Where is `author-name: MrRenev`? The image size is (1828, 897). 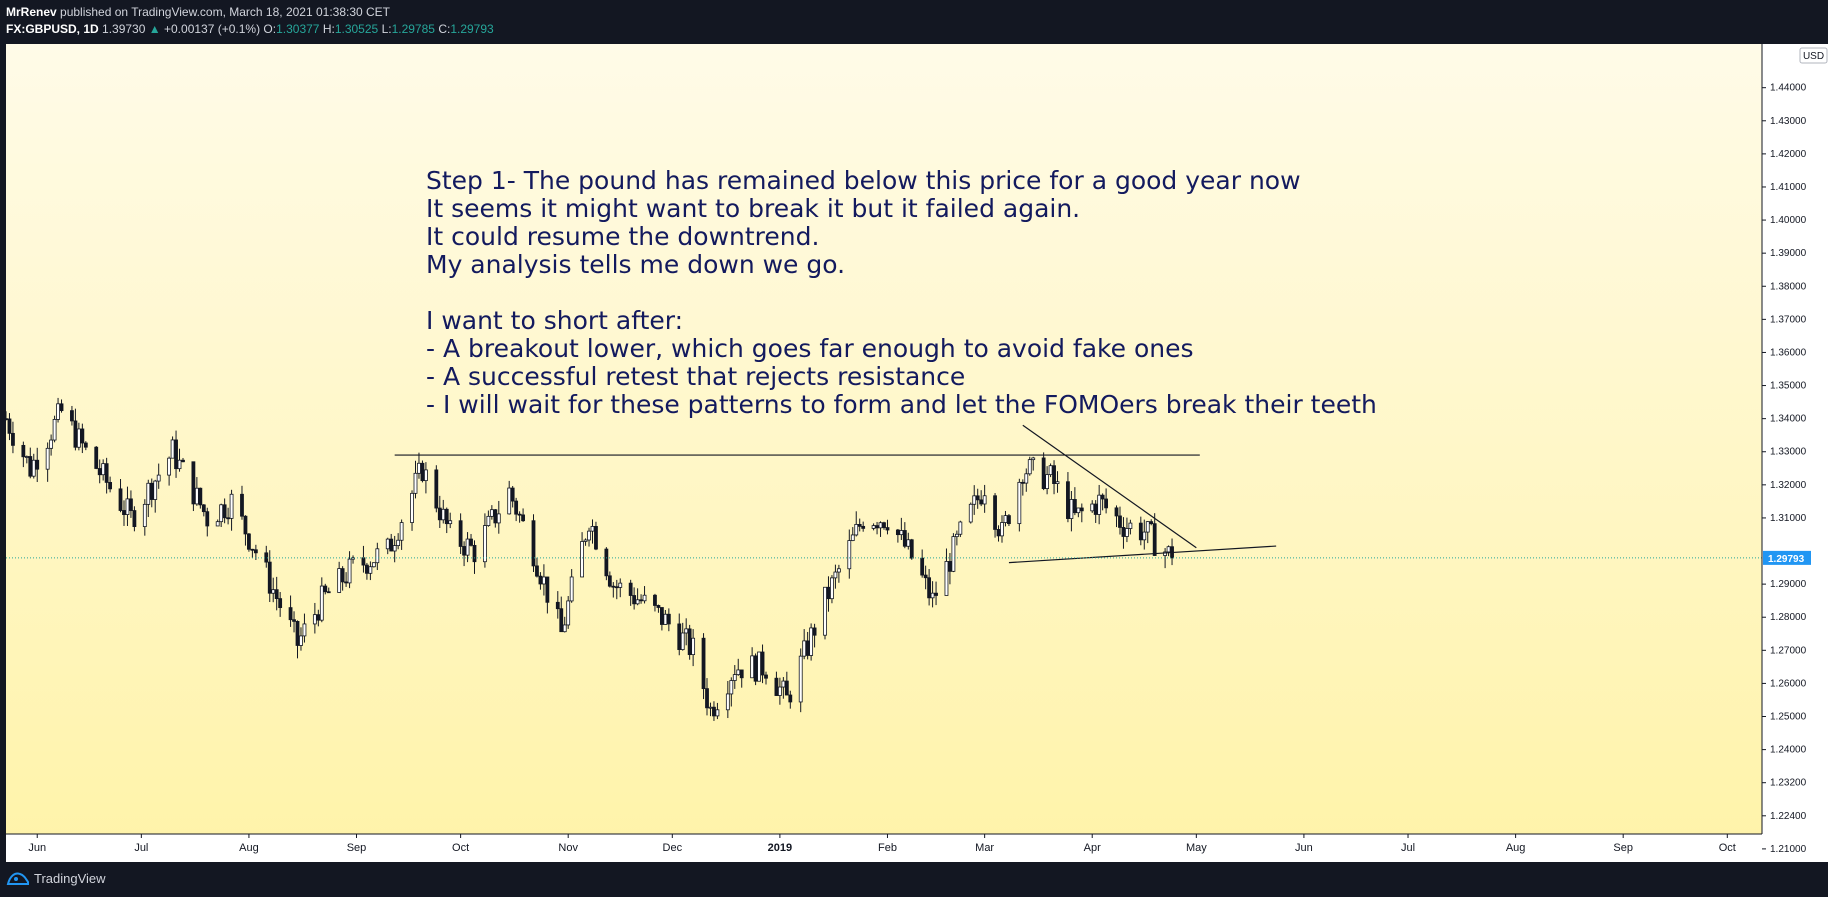
author-name: MrRenev is located at coordinates (31, 12).